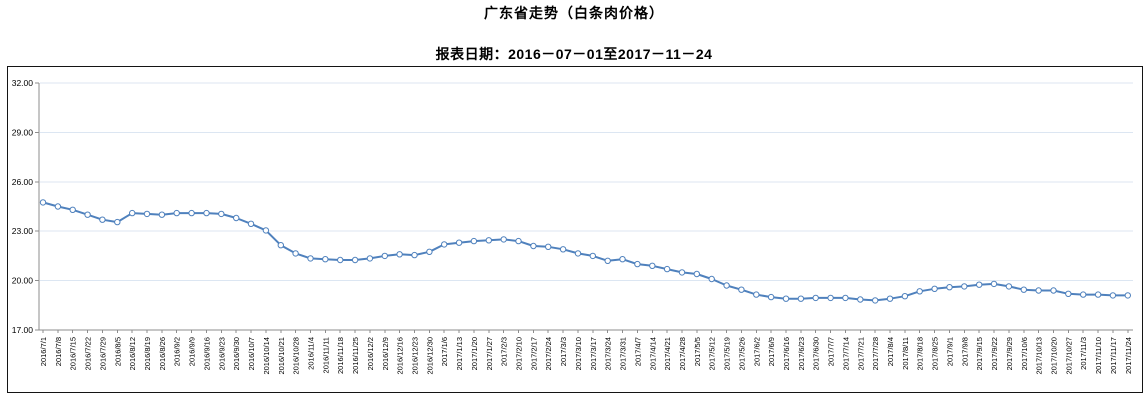 This screenshot has height=401, width=1148. Describe the element at coordinates (574, 13) in the screenshot. I see `page-title: 广东省走势（白条肉价格）` at that location.